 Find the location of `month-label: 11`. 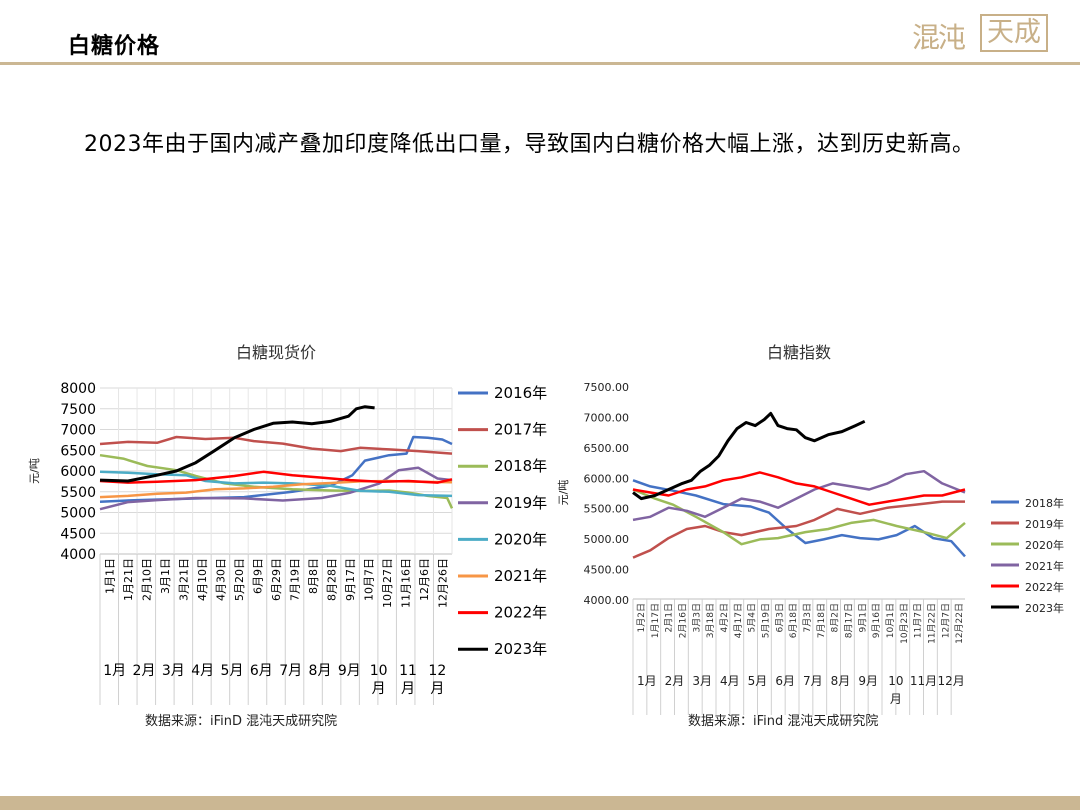

month-label: 11 is located at coordinates (408, 671).